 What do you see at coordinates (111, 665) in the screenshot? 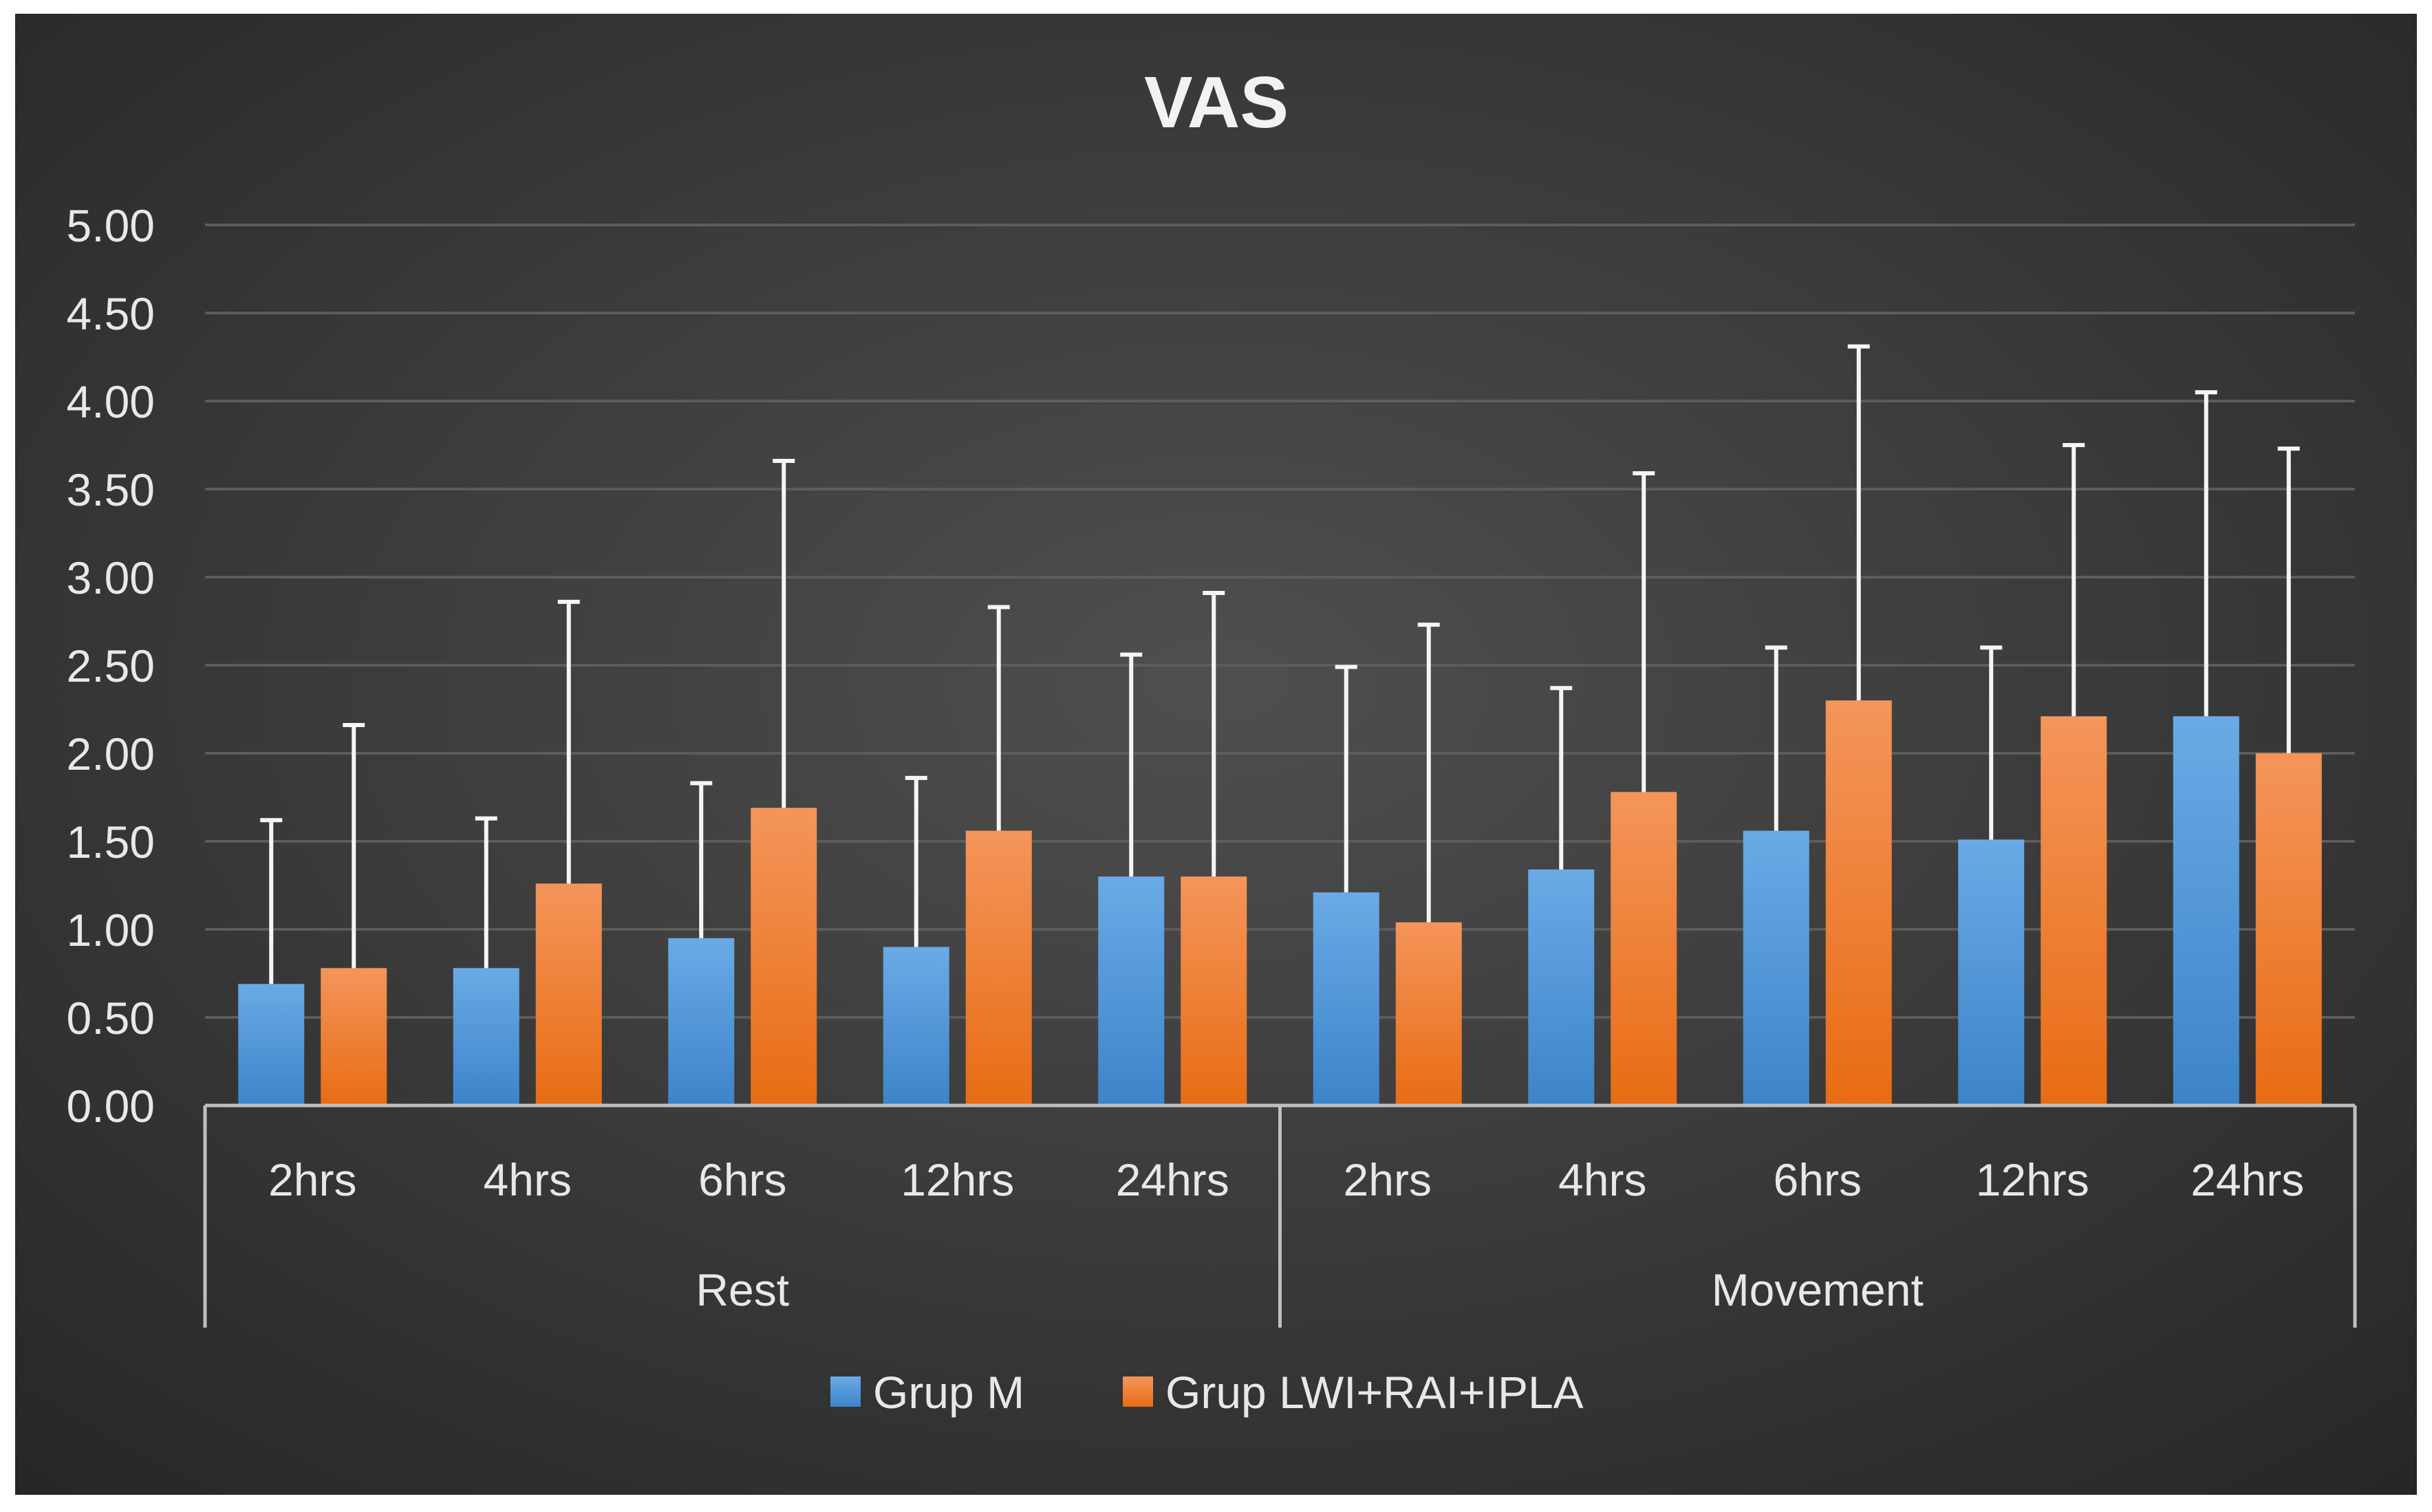
I see `y-tick-label: 2.50` at bounding box center [111, 665].